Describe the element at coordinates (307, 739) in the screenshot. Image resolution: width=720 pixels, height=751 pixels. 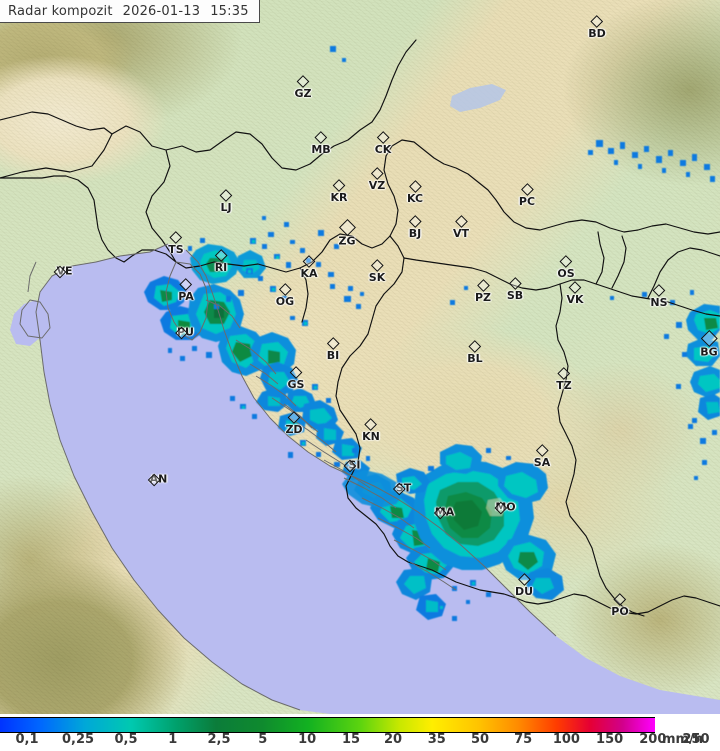
I see `legend-tick: 10` at that location.